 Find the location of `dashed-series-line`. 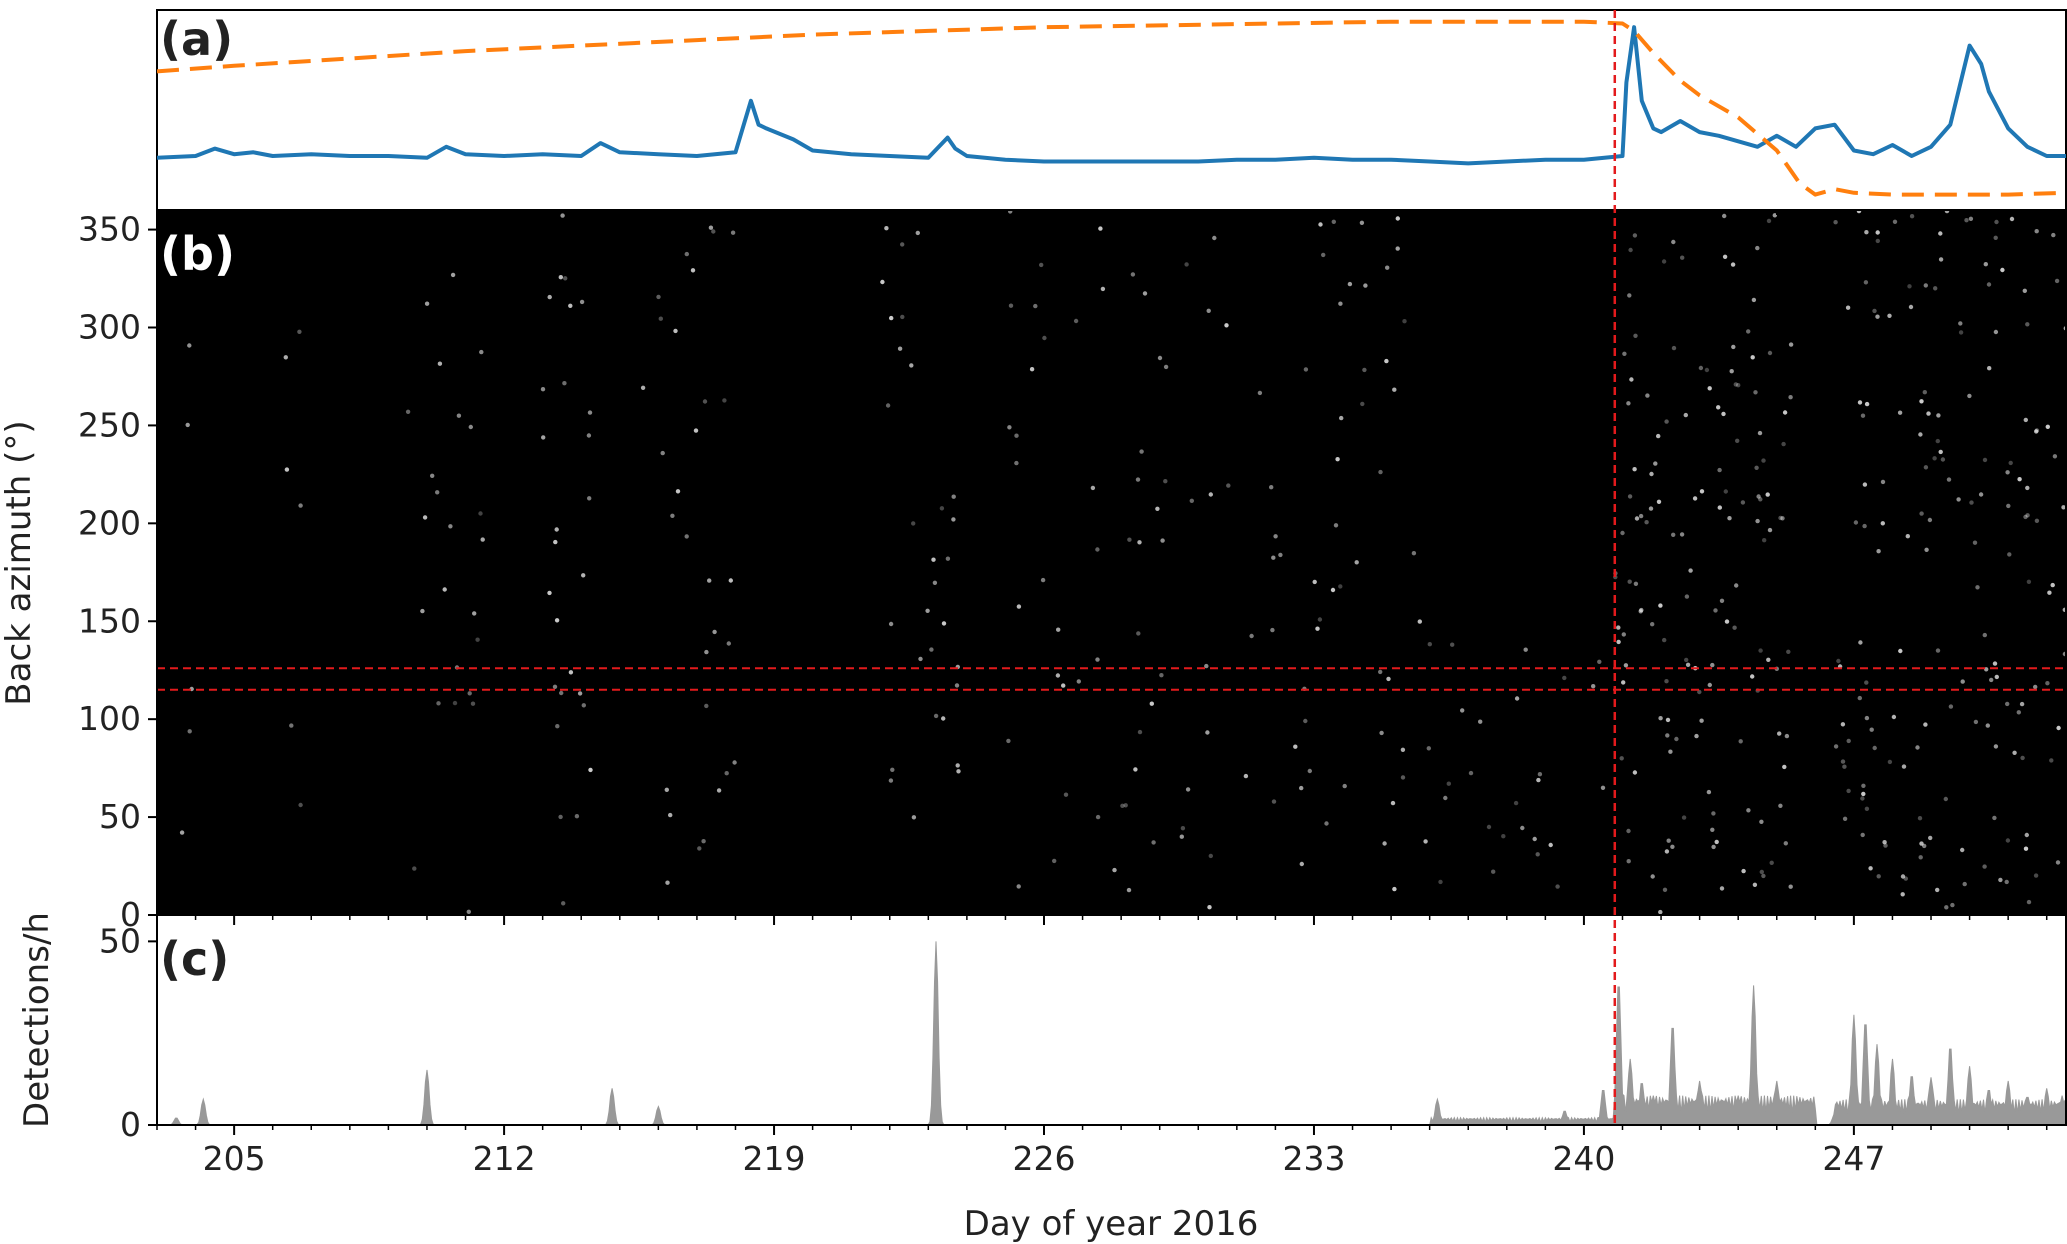

dashed-series-line is located at coordinates (1111, 108).